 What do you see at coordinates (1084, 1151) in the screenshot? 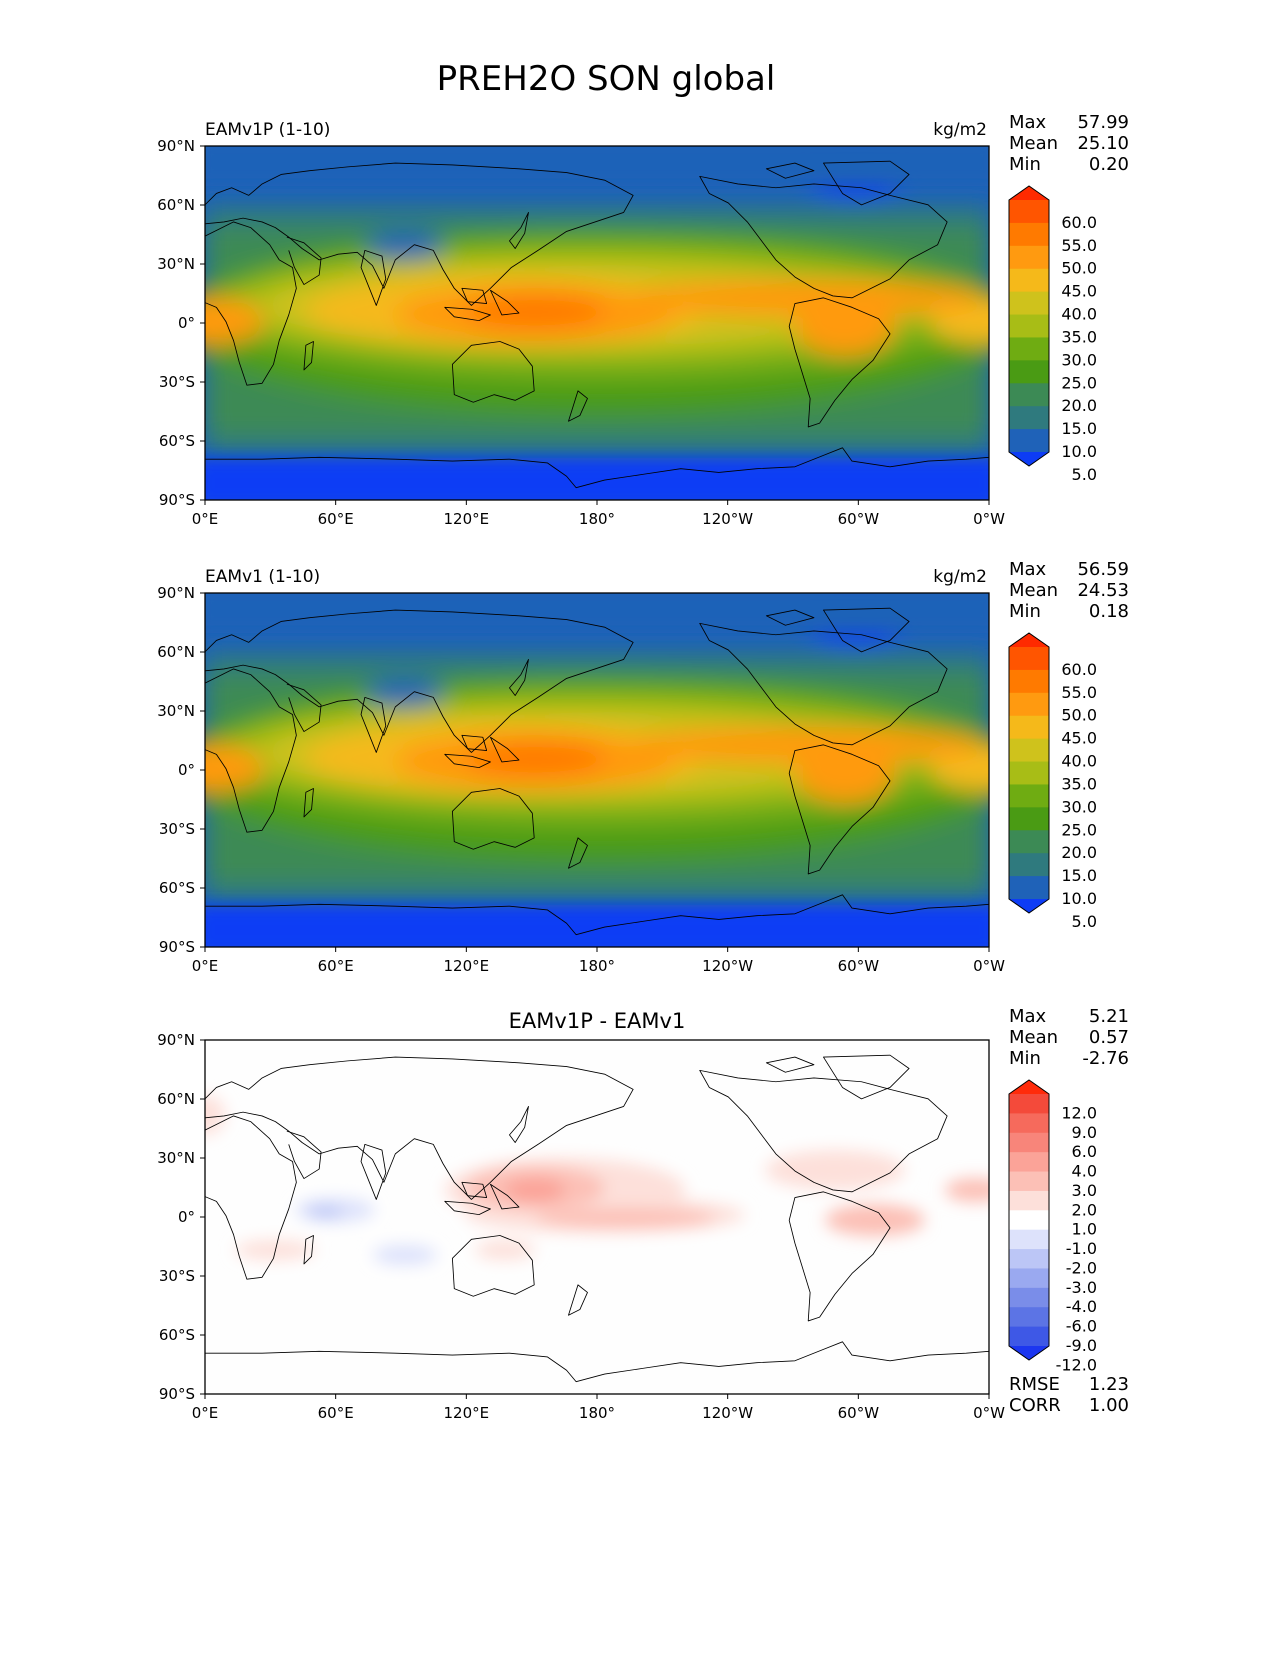
I see `colorbar-label: 6.0` at bounding box center [1084, 1151].